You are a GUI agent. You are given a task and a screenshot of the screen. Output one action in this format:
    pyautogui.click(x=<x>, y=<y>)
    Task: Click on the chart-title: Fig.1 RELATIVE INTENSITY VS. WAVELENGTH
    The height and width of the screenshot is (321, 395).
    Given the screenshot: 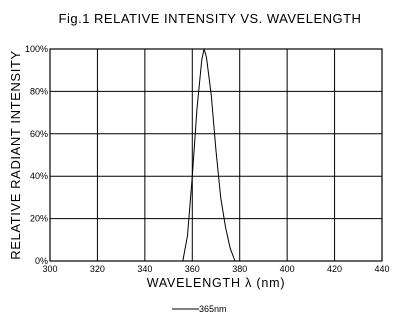 What is the action you would take?
    pyautogui.click(x=210, y=18)
    